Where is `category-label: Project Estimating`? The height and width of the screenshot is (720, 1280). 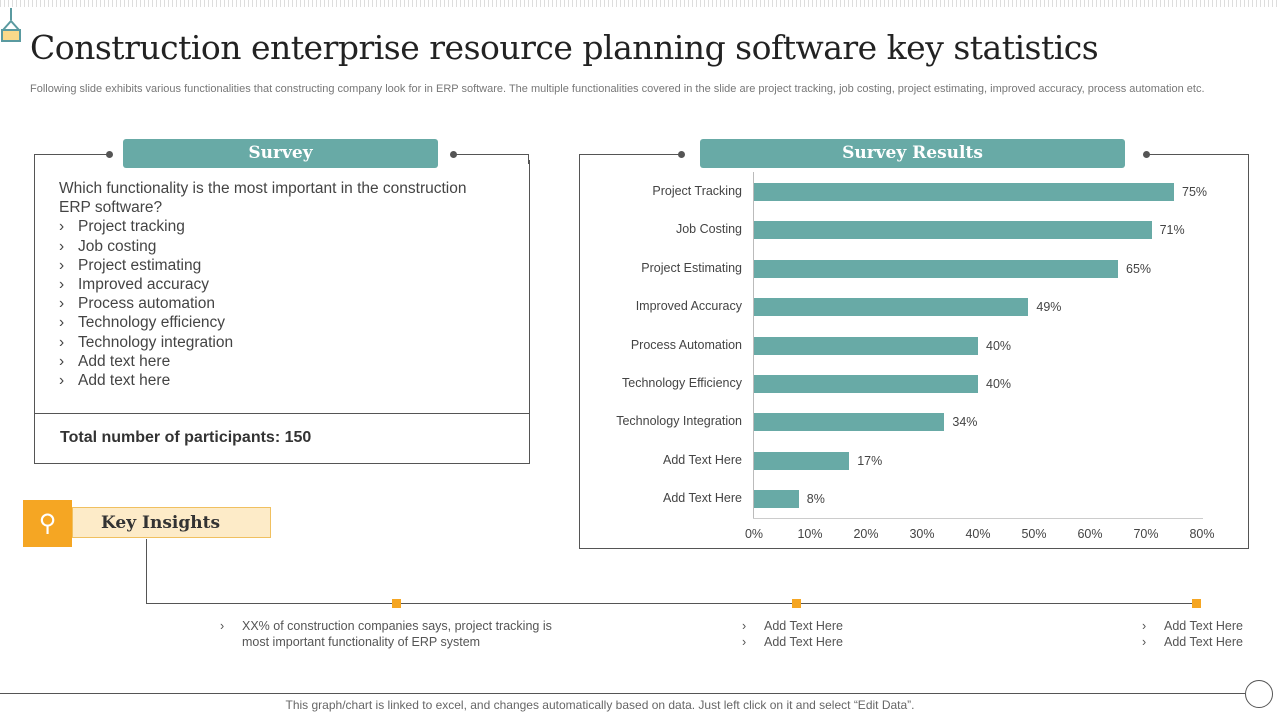
category-label: Project Estimating is located at coordinates (691, 267).